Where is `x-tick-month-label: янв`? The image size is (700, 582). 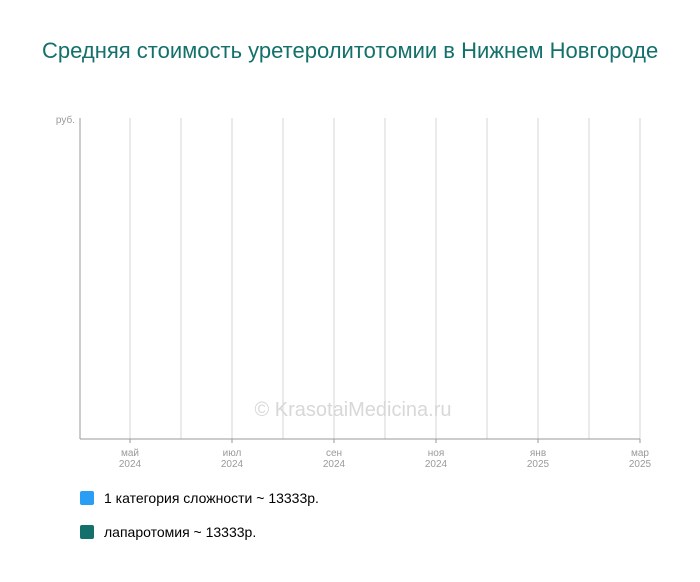 x-tick-month-label: янв is located at coordinates (538, 453).